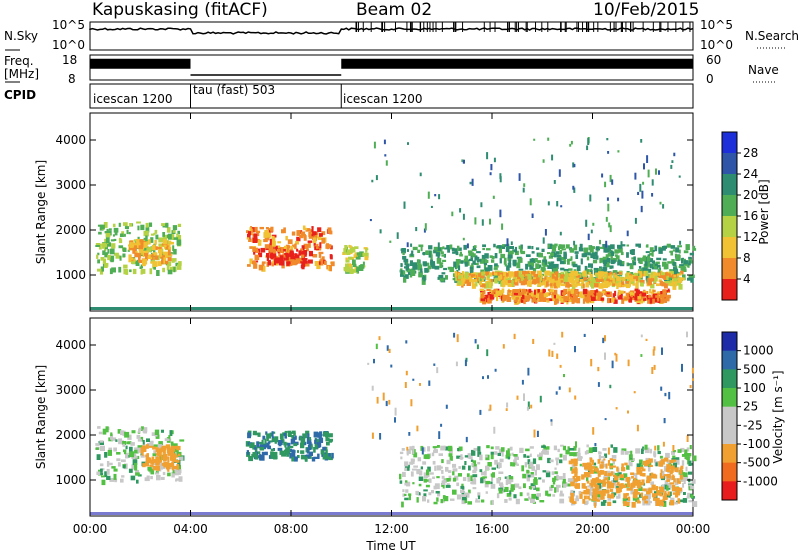  What do you see at coordinates (713, 60) in the screenshot?
I see `nave-tick-high: 60` at bounding box center [713, 60].